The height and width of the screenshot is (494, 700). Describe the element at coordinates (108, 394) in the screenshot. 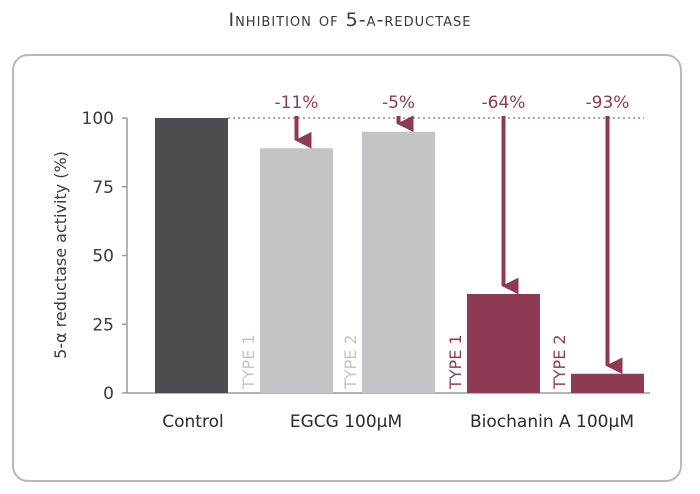

I see `y-tick-label: 0` at that location.